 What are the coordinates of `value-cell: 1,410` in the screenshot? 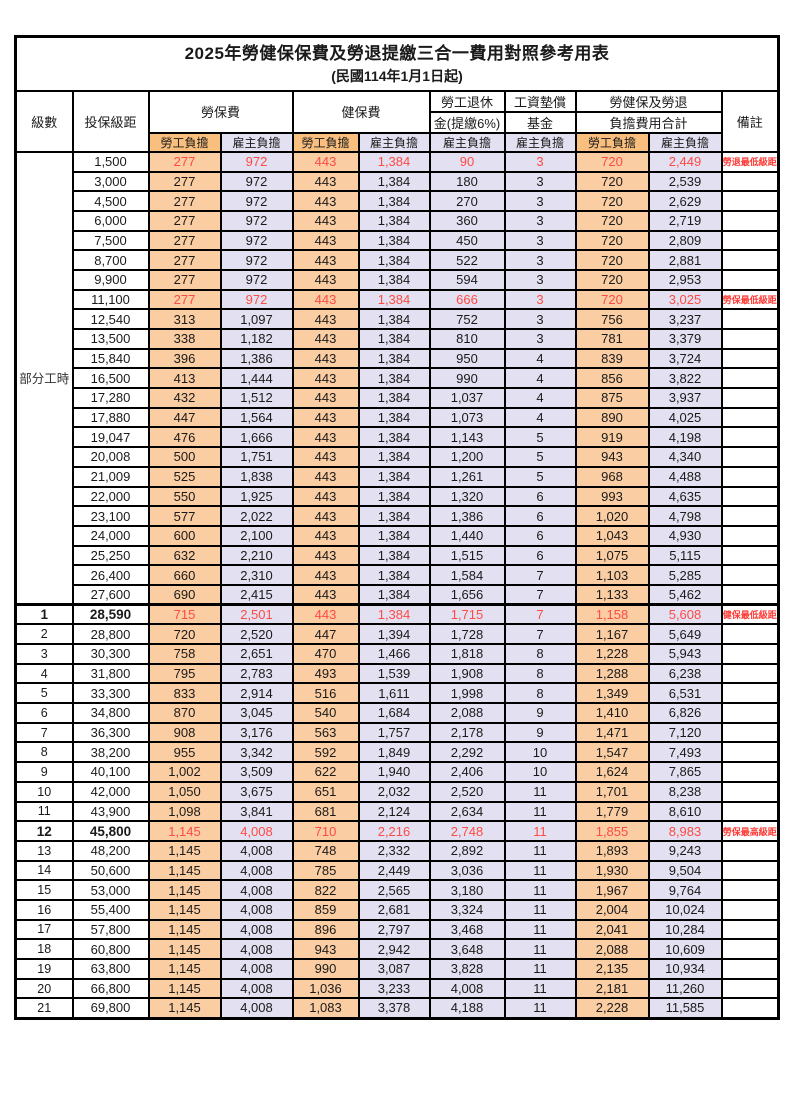 It's located at (612, 713).